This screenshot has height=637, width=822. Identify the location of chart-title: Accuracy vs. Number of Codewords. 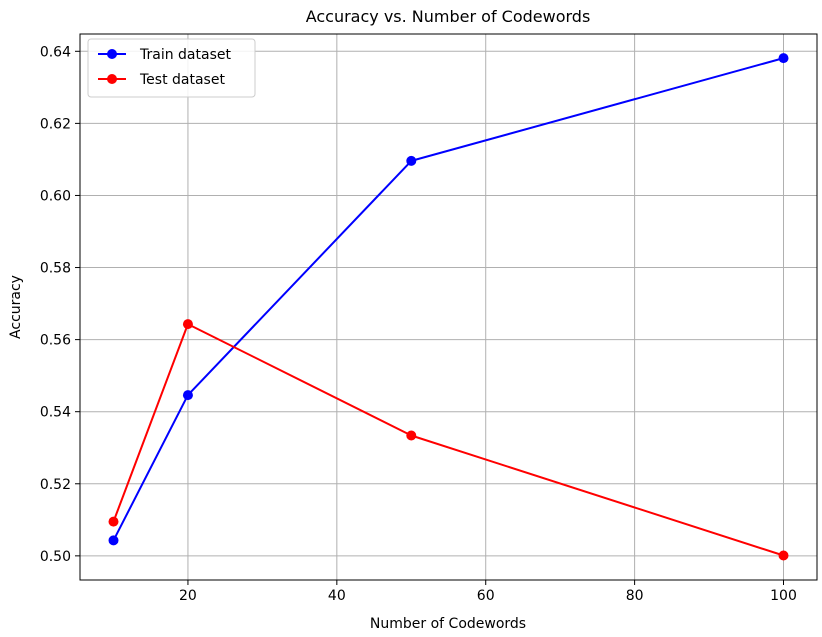
(448, 16).